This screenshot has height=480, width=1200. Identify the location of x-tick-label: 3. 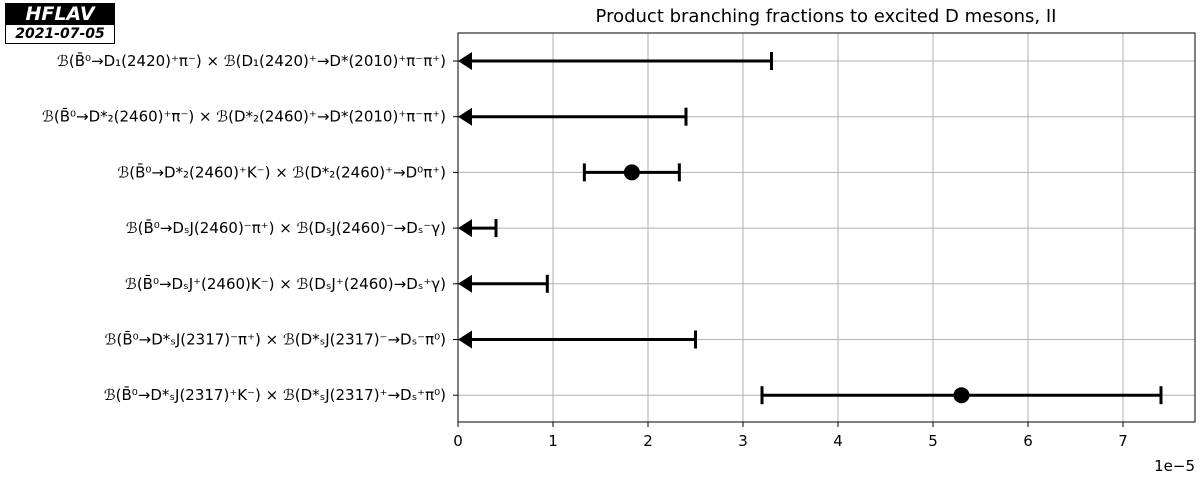
(743, 441).